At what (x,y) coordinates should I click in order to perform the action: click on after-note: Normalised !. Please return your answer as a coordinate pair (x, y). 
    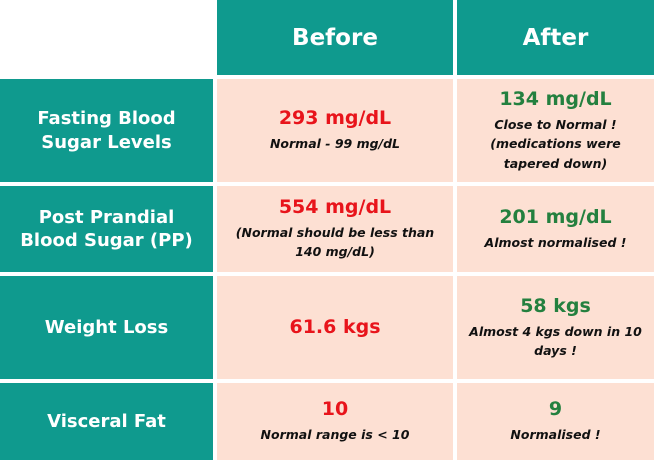
    Looking at the image, I should click on (555, 435).